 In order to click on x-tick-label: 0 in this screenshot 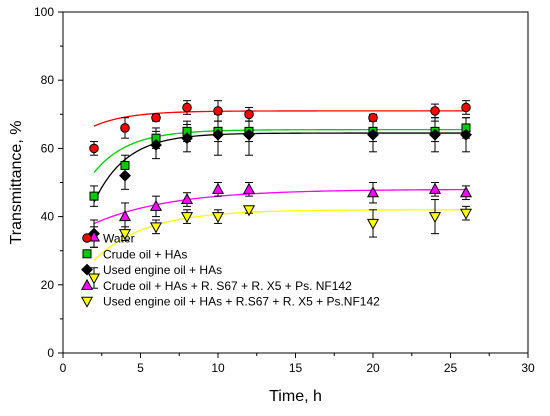, I will do `click(63, 368)`.